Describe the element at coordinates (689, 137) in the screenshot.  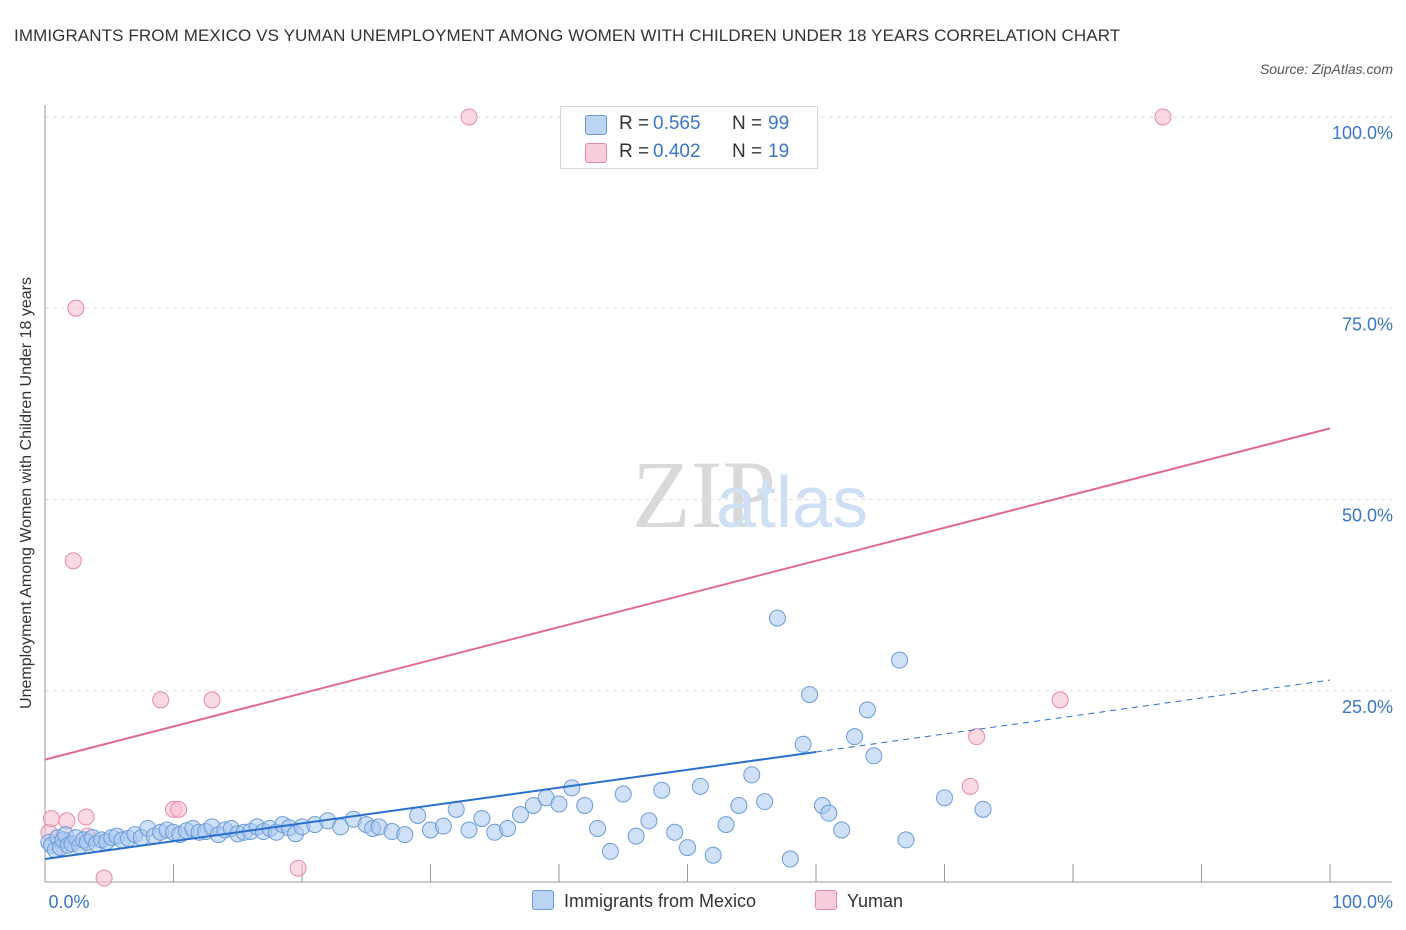
I see `correlation-legend: R = 0.565 N = 99 R = 0.402 N = 19` at that location.